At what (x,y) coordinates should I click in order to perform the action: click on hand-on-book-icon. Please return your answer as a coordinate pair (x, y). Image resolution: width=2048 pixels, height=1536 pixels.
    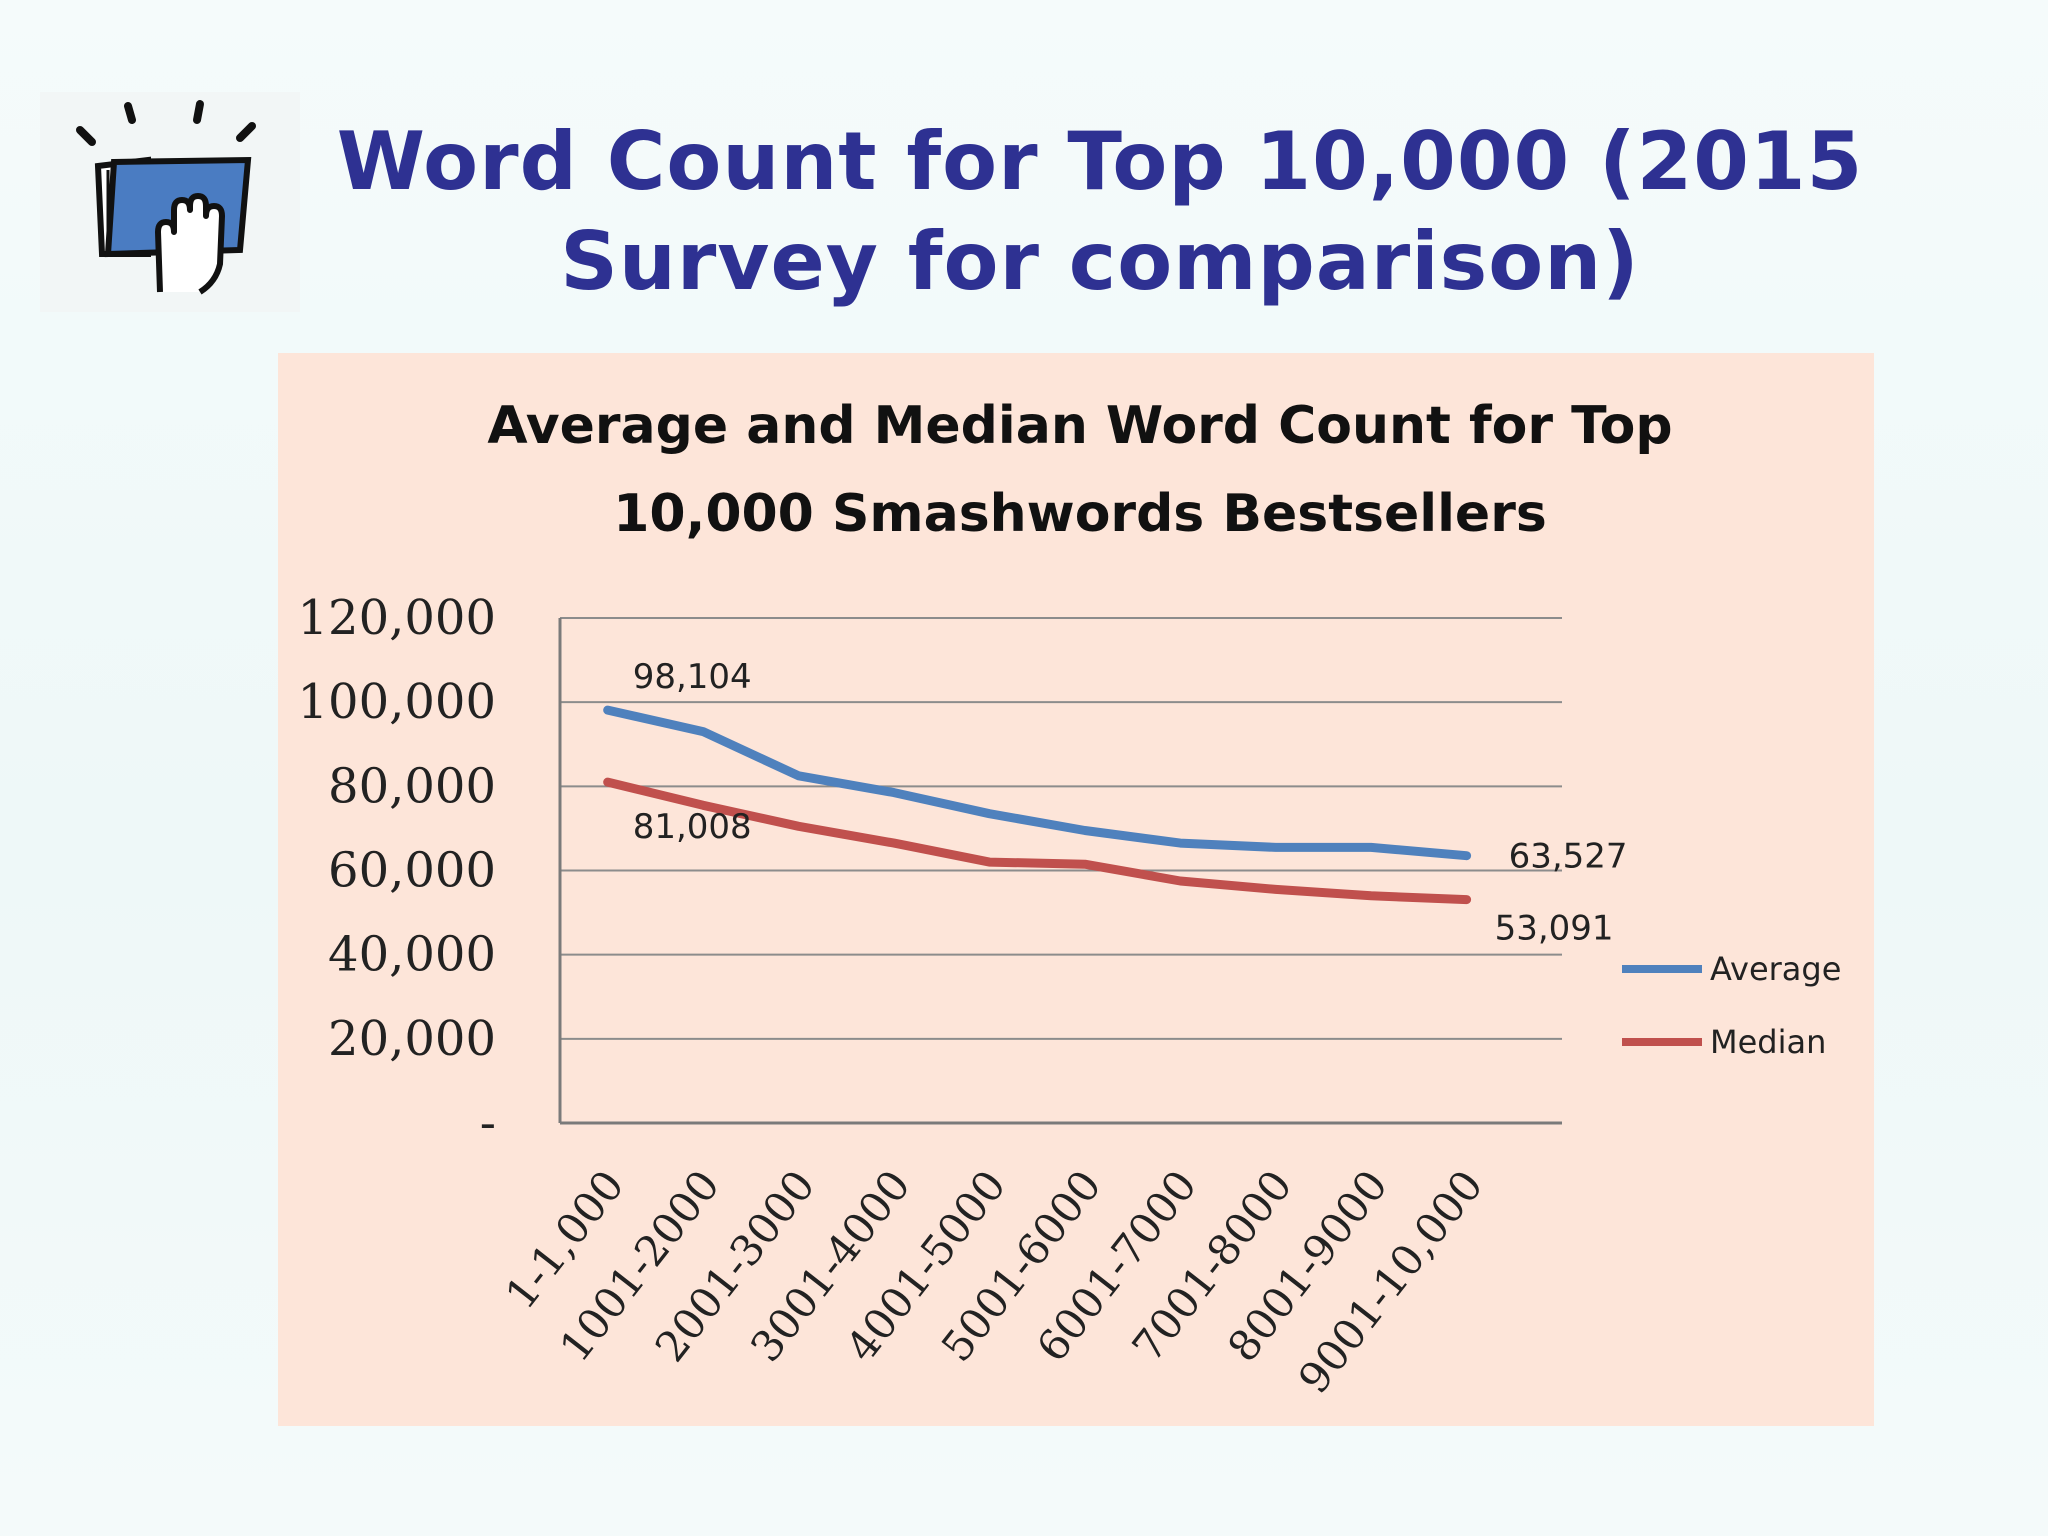
    Looking at the image, I should click on (170, 202).